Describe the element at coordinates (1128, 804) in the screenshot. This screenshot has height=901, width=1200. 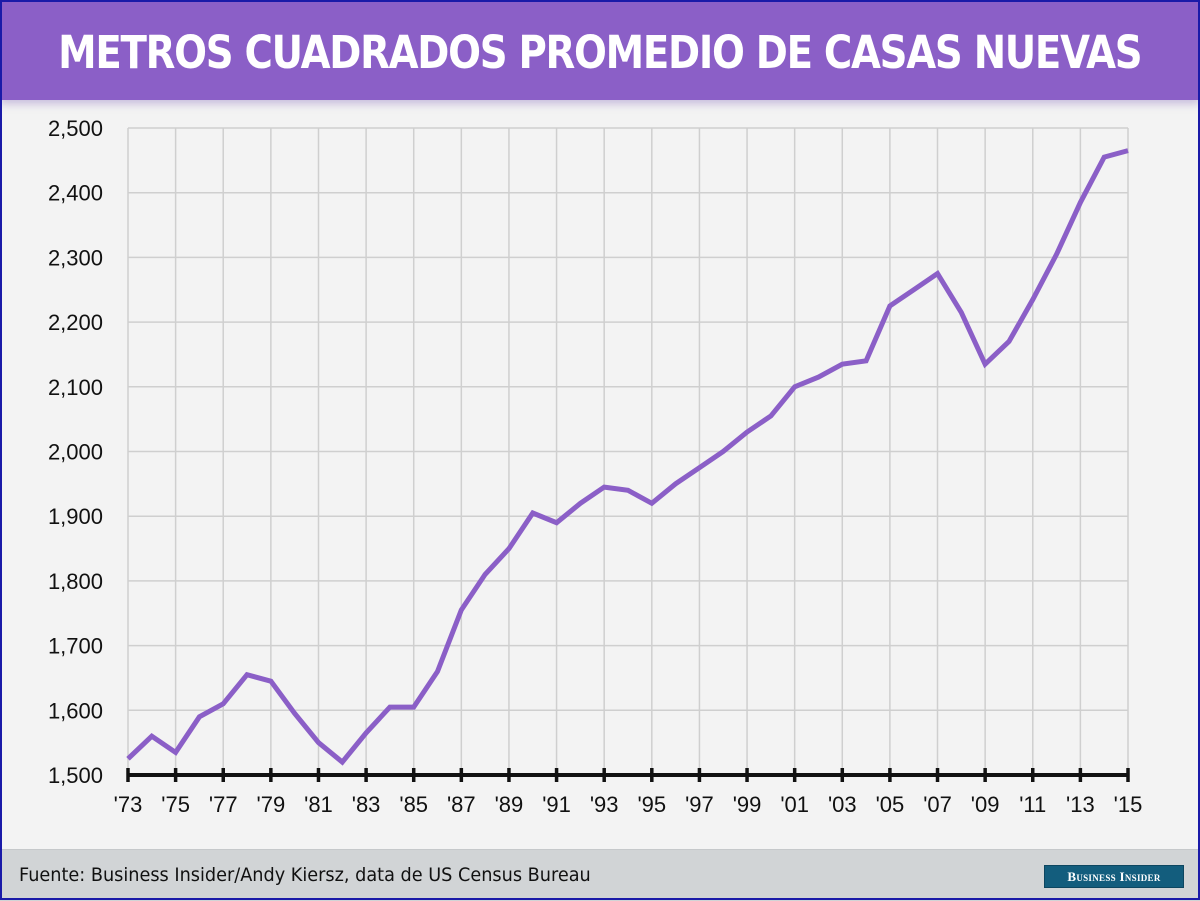
I see `x-tick-label: '15` at that location.